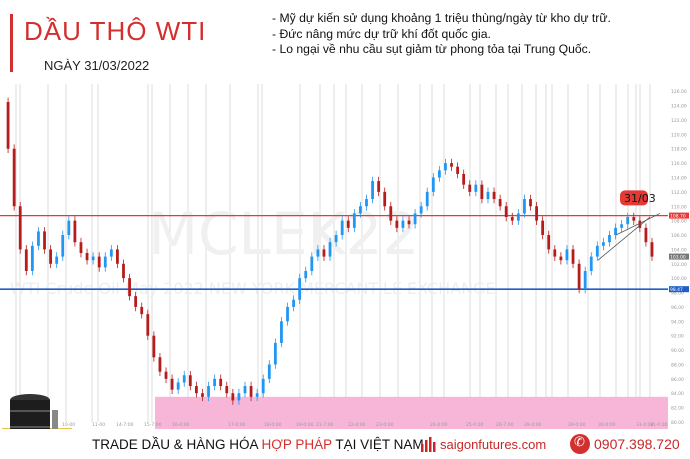  Describe the element at coordinates (533, 425) in the screenshot. I see `x-tick-label: 28-0:00` at that location.